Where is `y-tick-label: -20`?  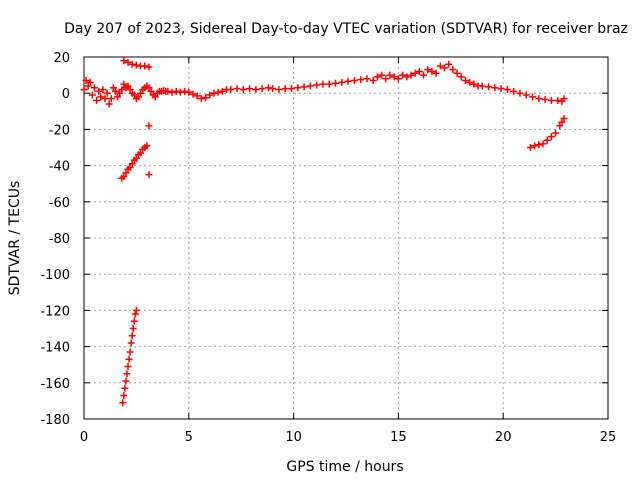
y-tick-label: -20 is located at coordinates (59, 130).